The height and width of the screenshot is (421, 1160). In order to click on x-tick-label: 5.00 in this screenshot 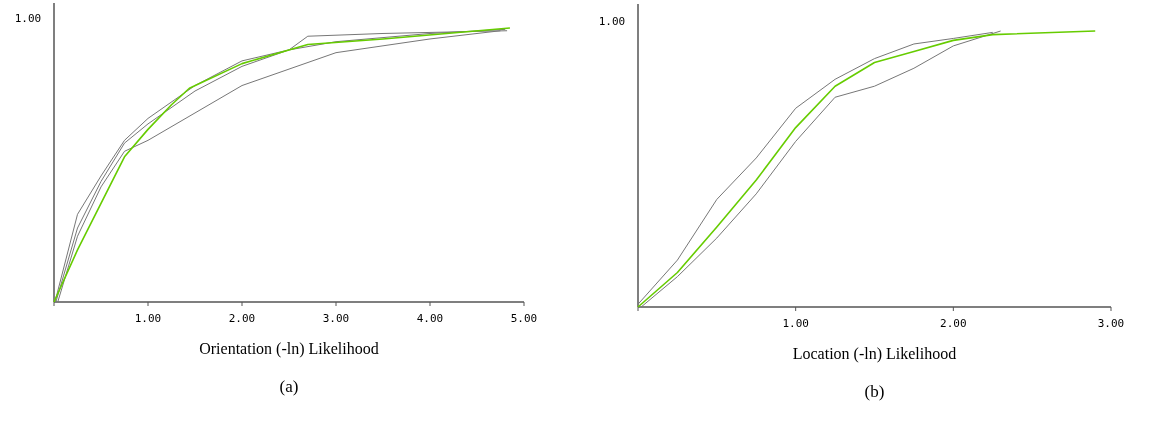, I will do `click(524, 318)`.